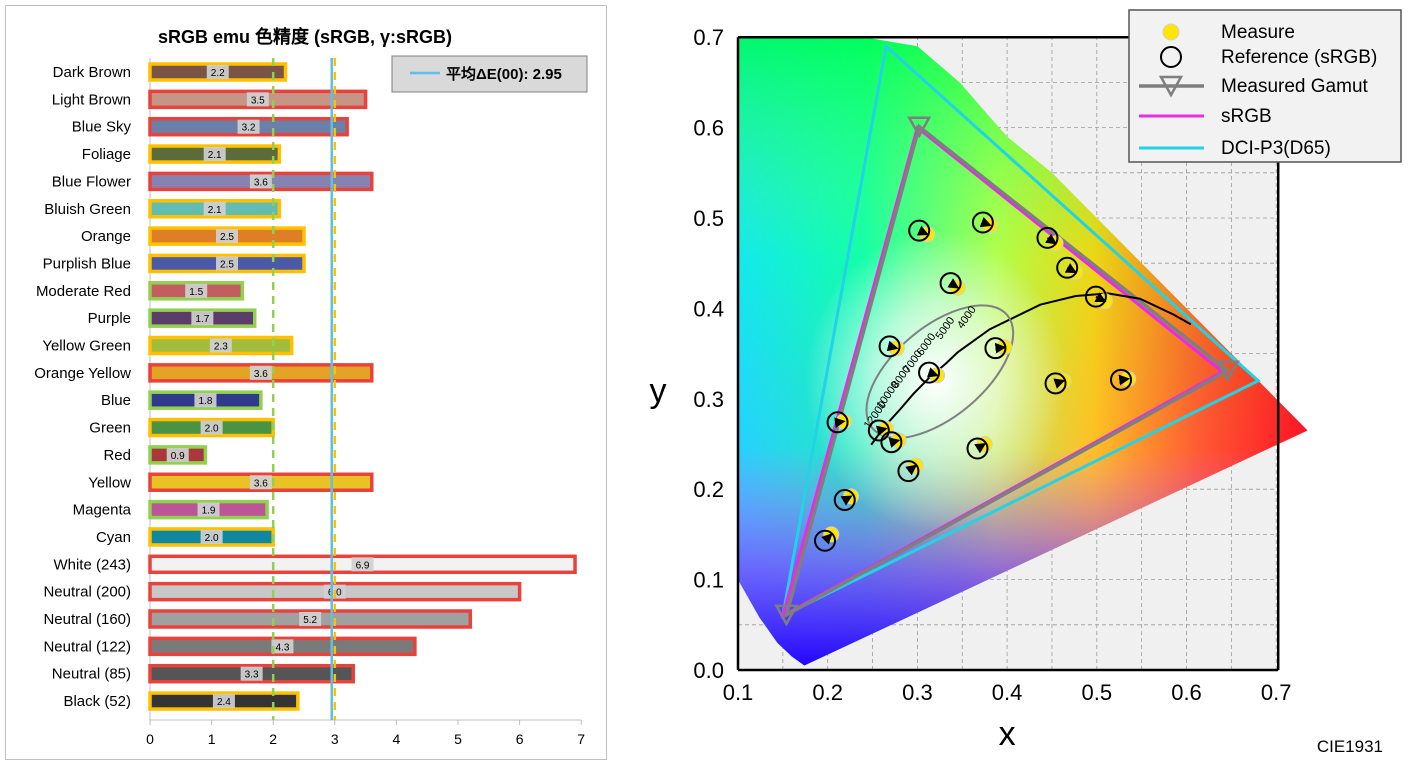  Describe the element at coordinates (87, 263) in the screenshot. I see `category-label: Purplish Blue` at that location.